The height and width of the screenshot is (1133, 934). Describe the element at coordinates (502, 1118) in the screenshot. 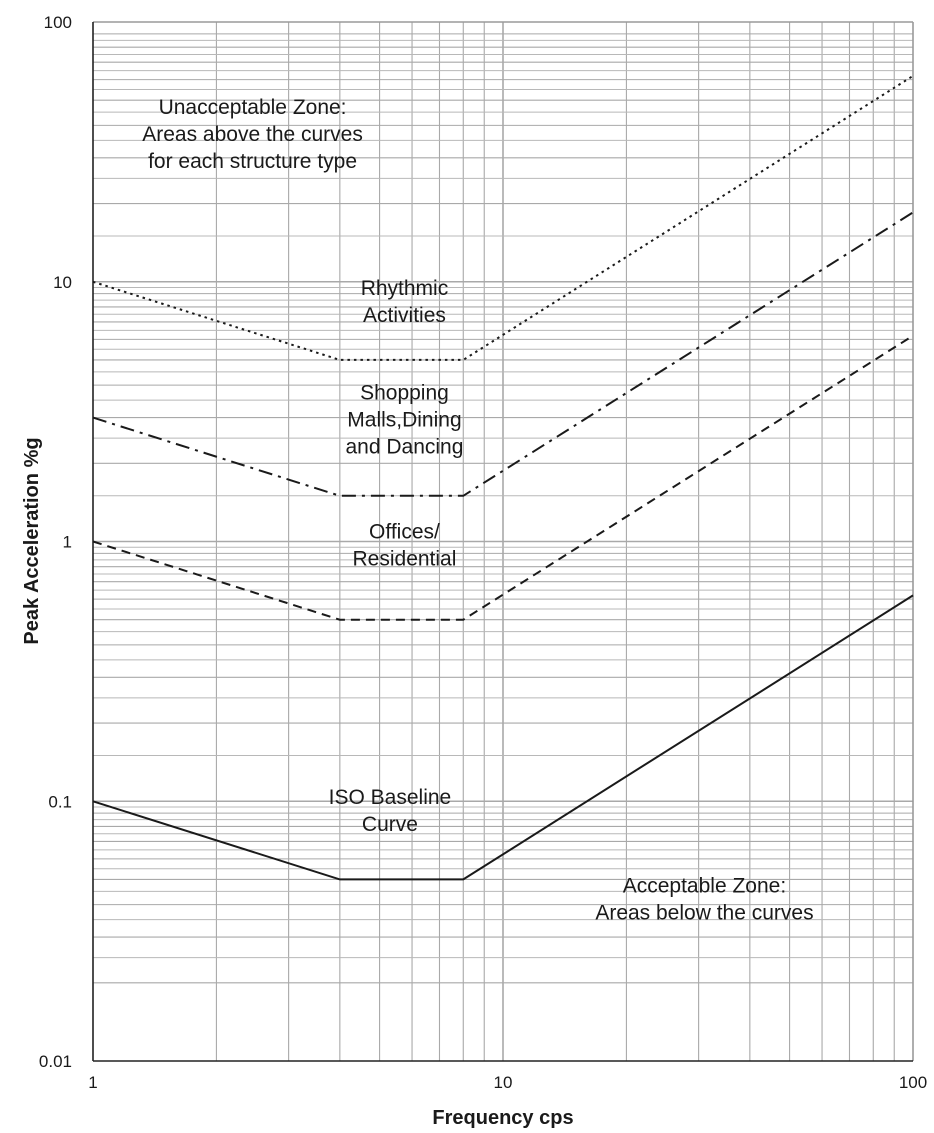

I see `x-axis-title: Frequency cps` at that location.